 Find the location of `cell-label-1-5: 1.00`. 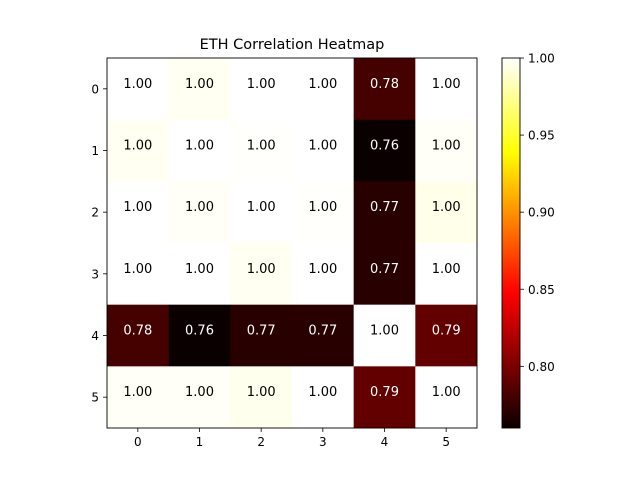

cell-label-1-5: 1.00 is located at coordinates (446, 146).